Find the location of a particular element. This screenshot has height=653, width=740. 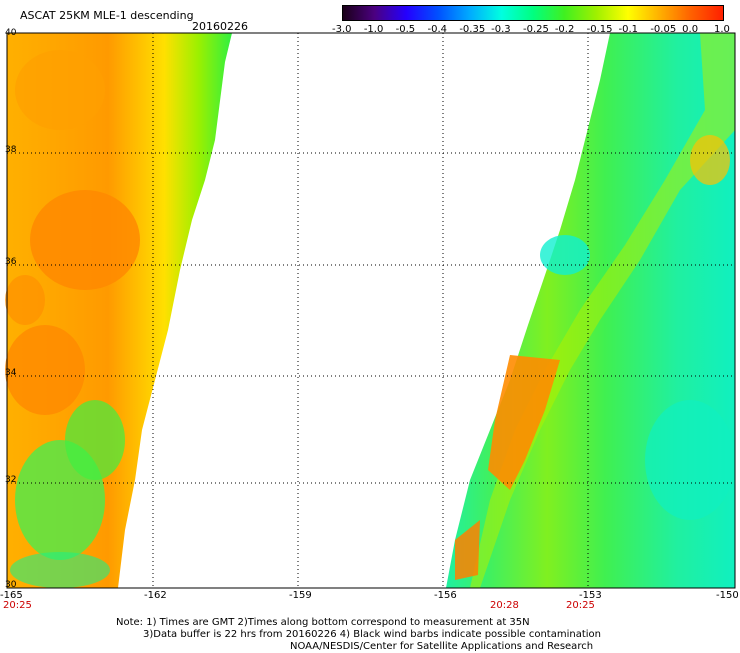

product-date: 20160226 is located at coordinates (220, 26).